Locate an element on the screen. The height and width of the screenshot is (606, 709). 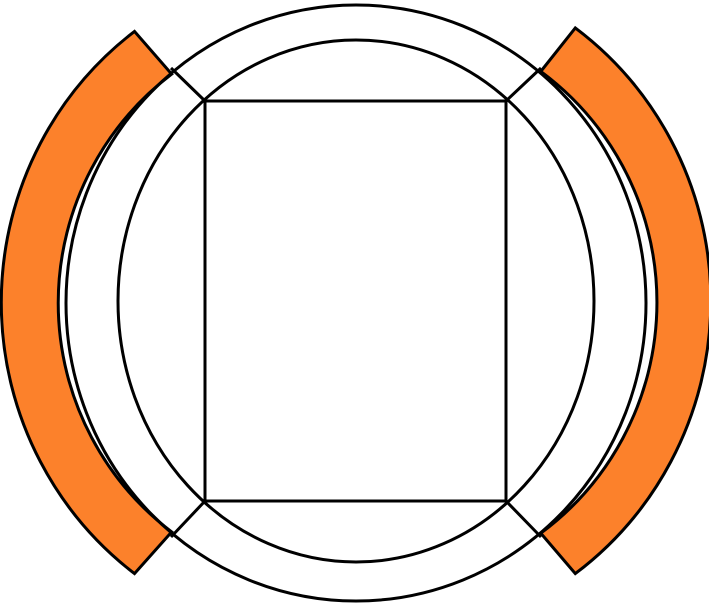
connector-line-top-right is located at coordinates (523, 84).